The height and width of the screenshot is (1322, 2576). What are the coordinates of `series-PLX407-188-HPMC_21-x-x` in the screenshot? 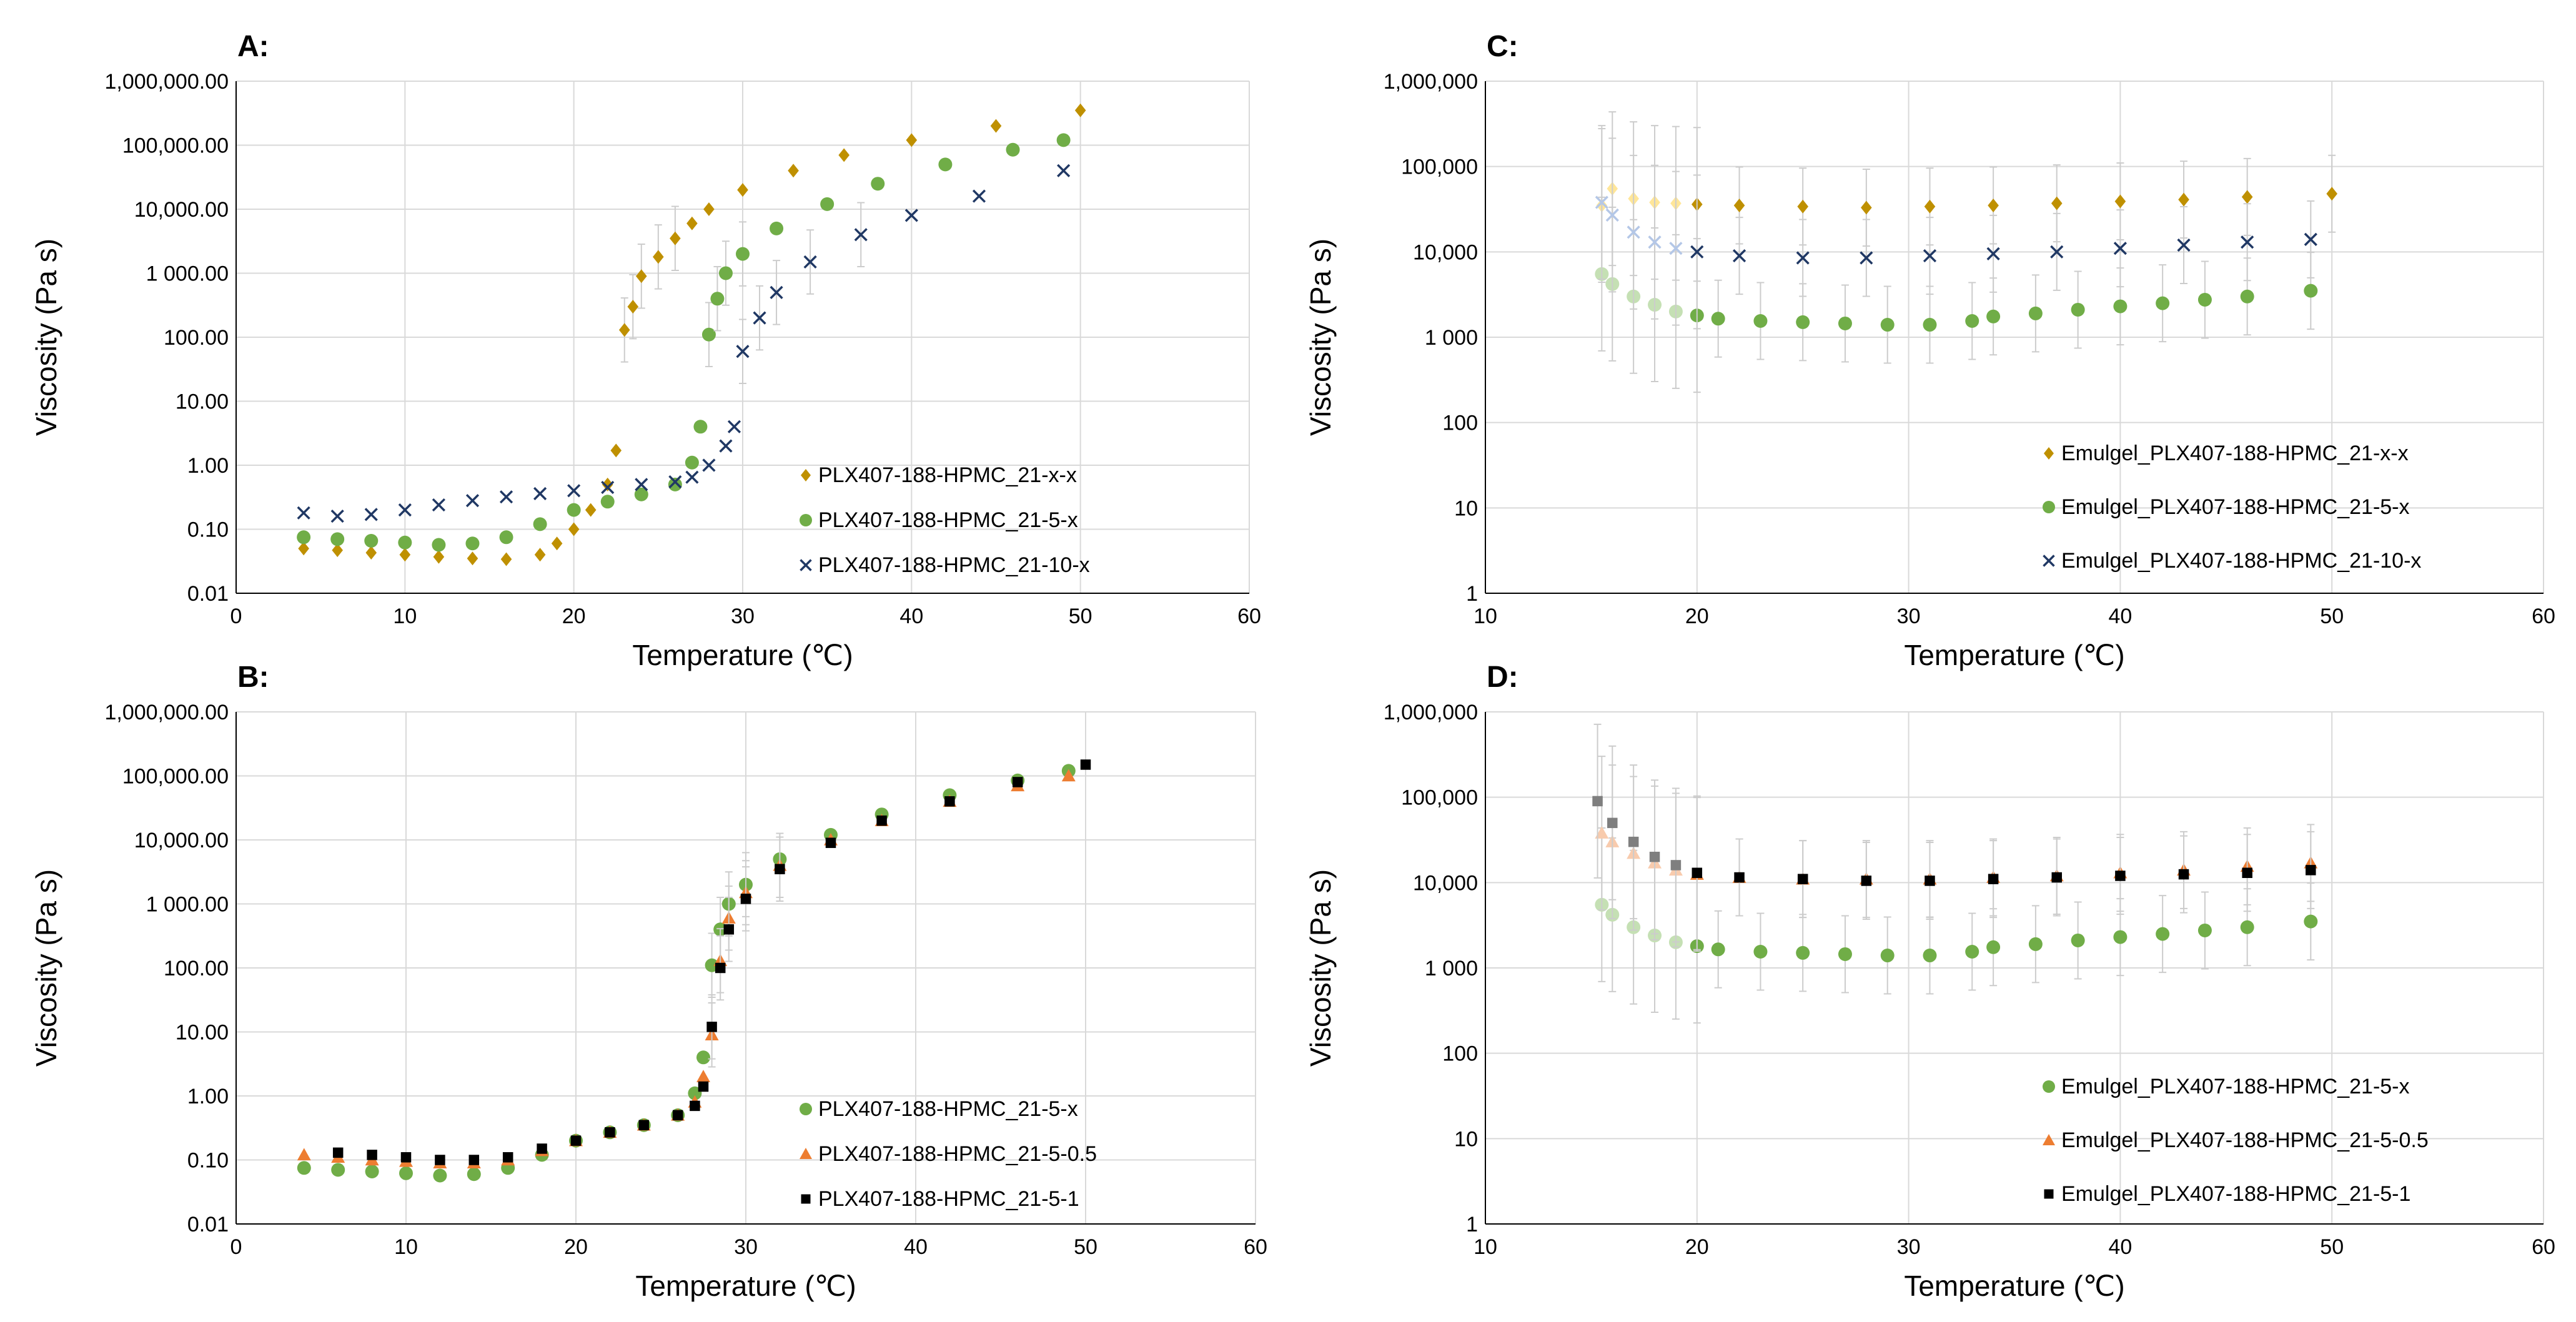 It's located at (692, 335).